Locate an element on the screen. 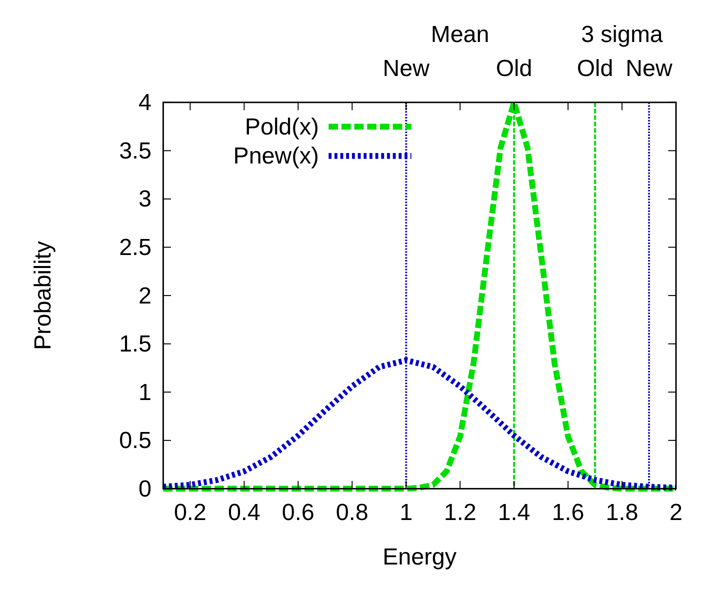 The height and width of the screenshot is (594, 702). x-axis-title: Energy is located at coordinates (419, 557).